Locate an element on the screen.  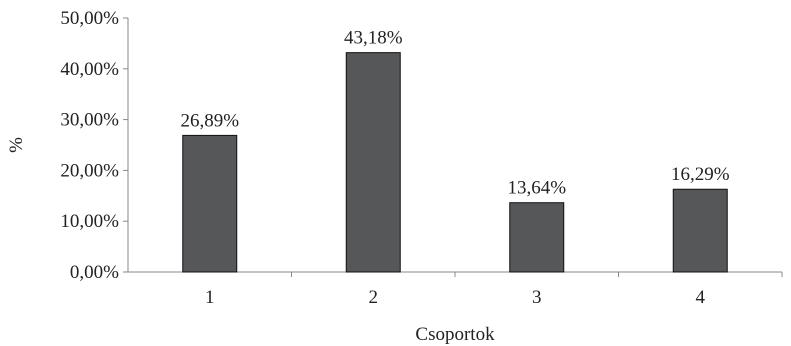
y-tick-label: 0,00% is located at coordinates (94, 272).